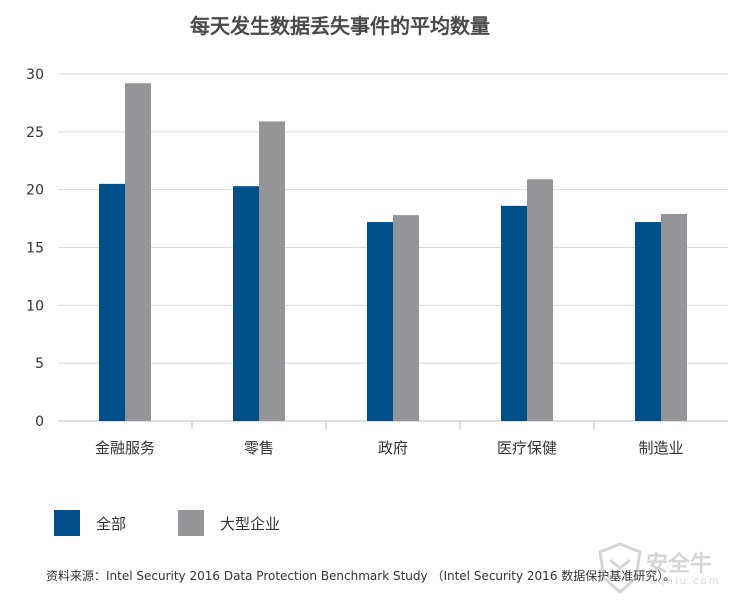 The height and width of the screenshot is (602, 748). Describe the element at coordinates (250, 523) in the screenshot. I see `legend-label-large-enterprise: 大型企业` at that location.